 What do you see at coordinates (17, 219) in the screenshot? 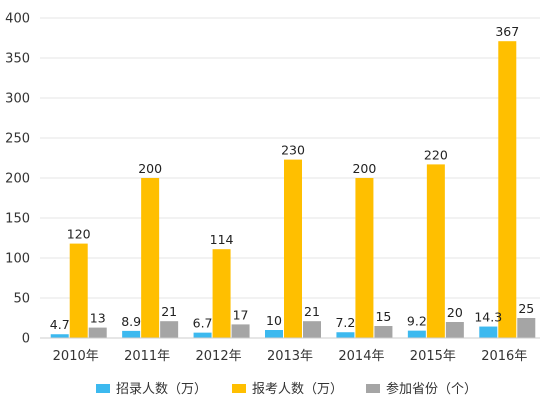
I see `y-tick-label: 150` at bounding box center [17, 219].